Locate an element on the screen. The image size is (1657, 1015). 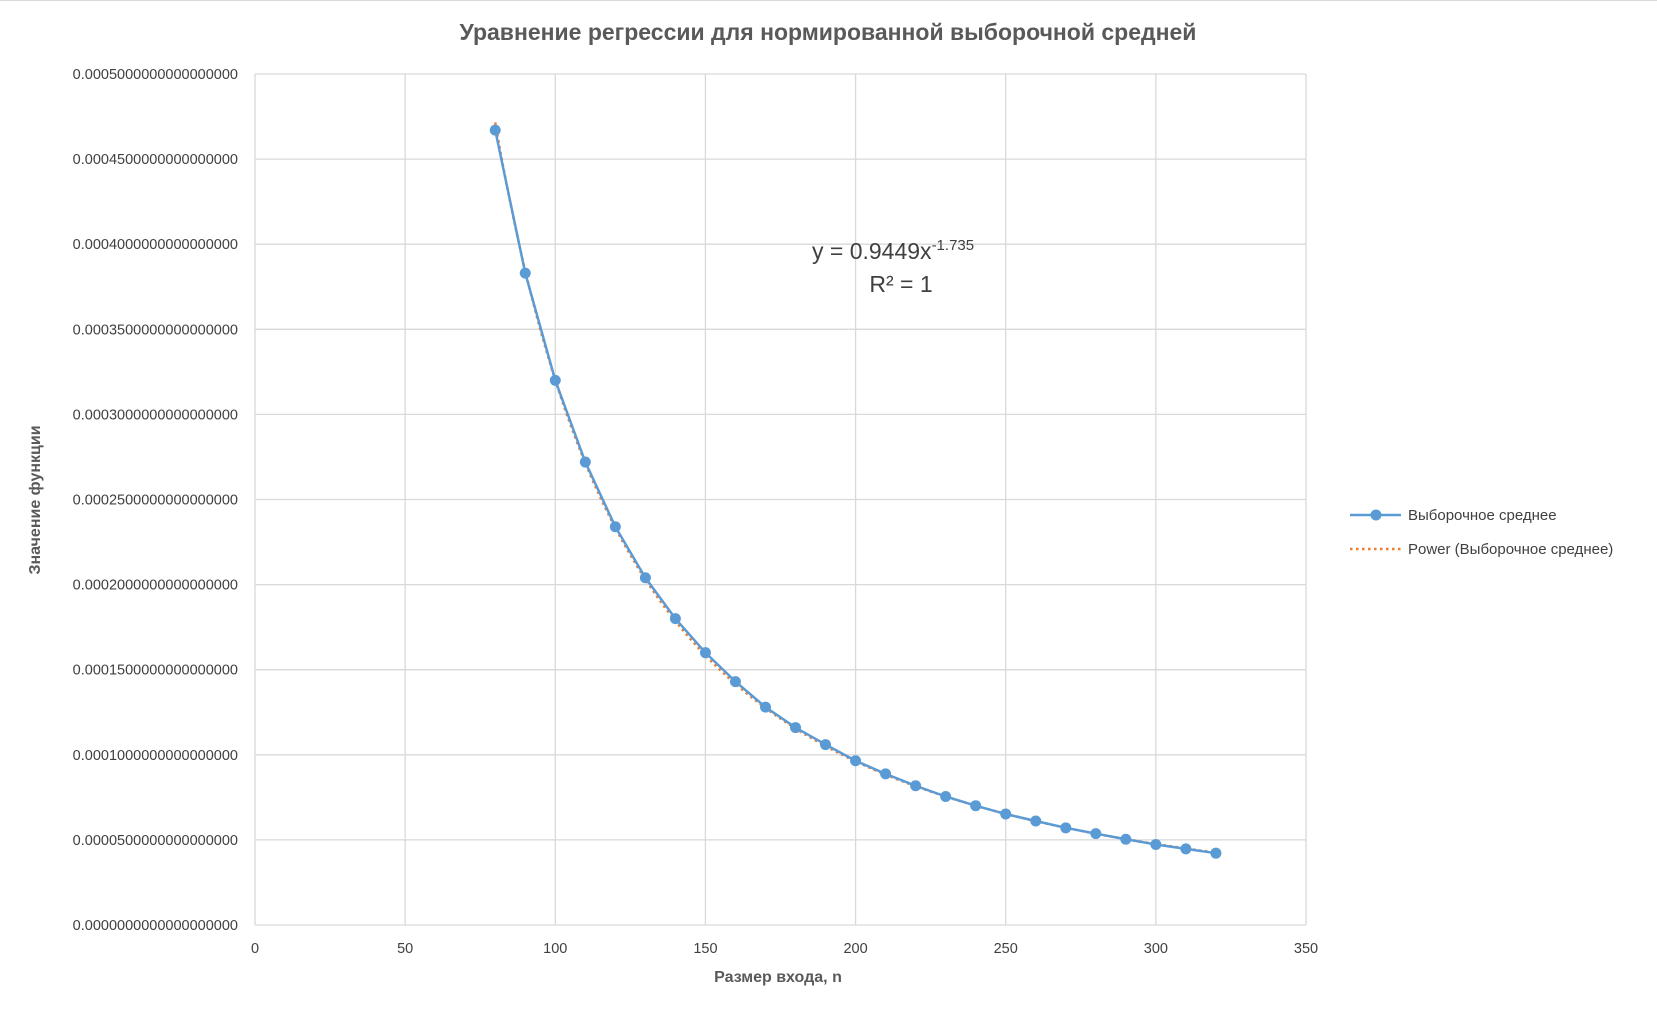
y-tick-label: 0.0002000000000000000 is located at coordinates (155, 586).